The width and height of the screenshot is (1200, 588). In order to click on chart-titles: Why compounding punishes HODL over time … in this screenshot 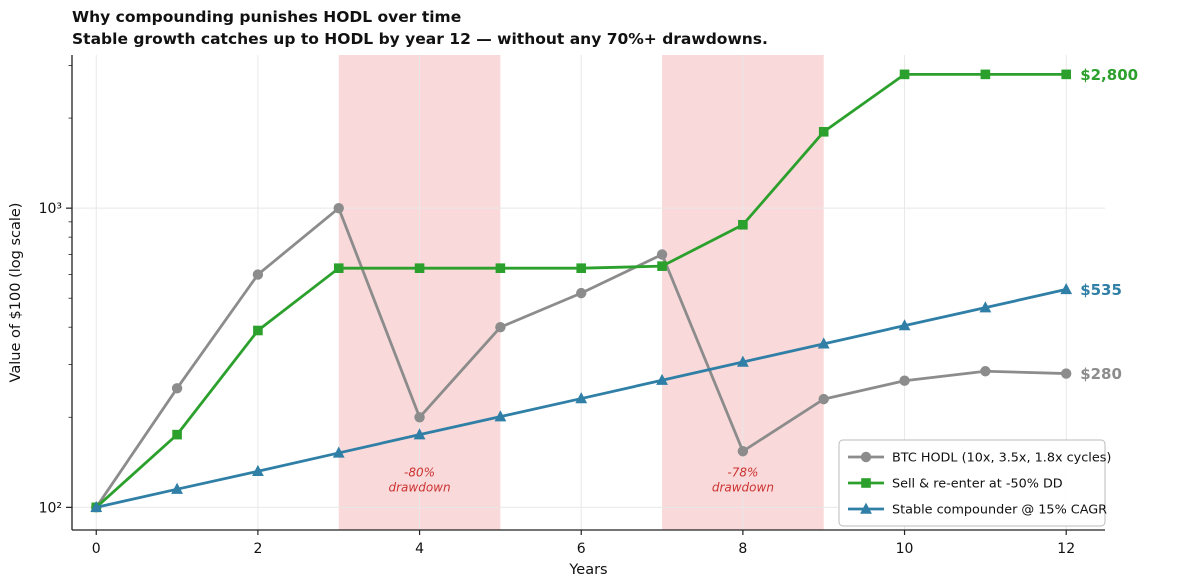, I will do `click(420, 28)`.